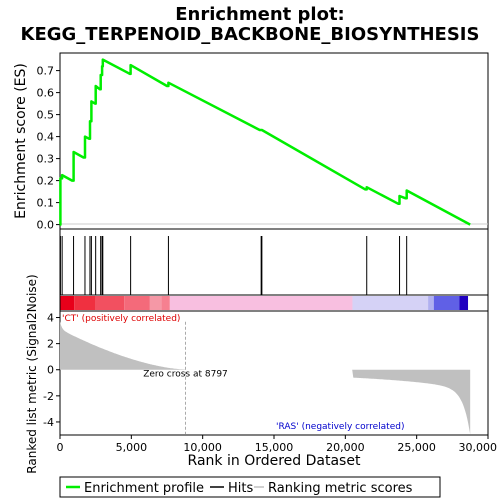  Describe the element at coordinates (46, 137) in the screenshot. I see `es-y-tick-label: 0.4` at that location.